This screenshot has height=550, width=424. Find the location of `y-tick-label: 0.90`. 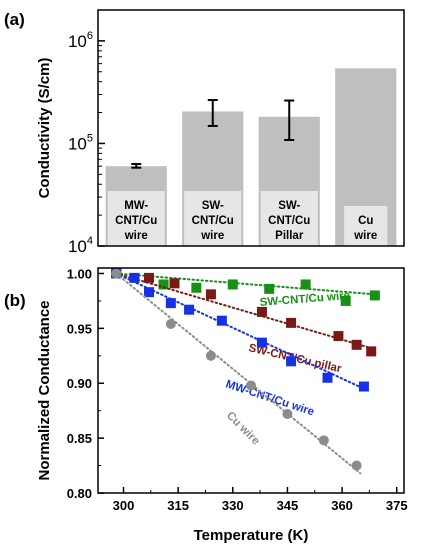

y-tick-label: 0.90 is located at coordinates (79, 383).